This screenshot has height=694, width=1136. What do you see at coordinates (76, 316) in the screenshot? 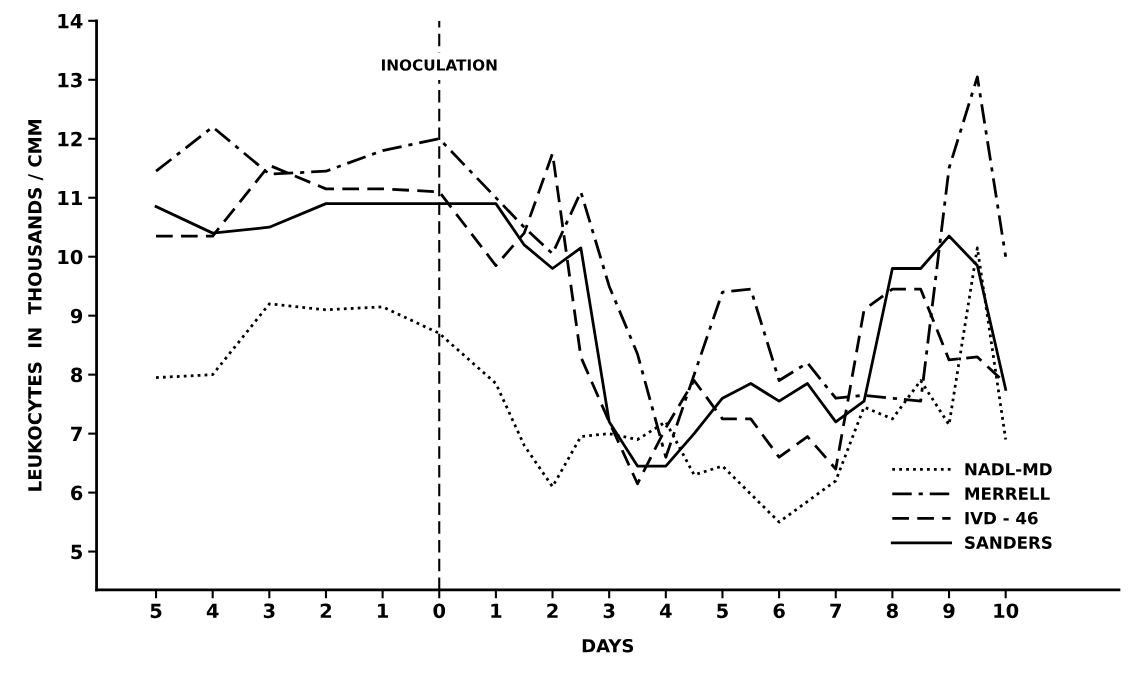
I see `y-tick-label: 9` at bounding box center [76, 316].